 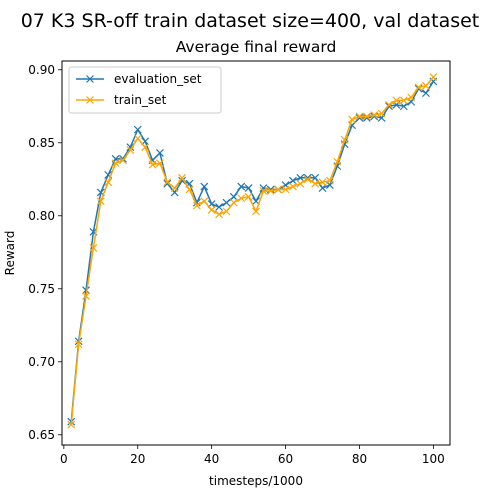 I want to click on y-tick-label: 0.80, so click(x=41, y=216).